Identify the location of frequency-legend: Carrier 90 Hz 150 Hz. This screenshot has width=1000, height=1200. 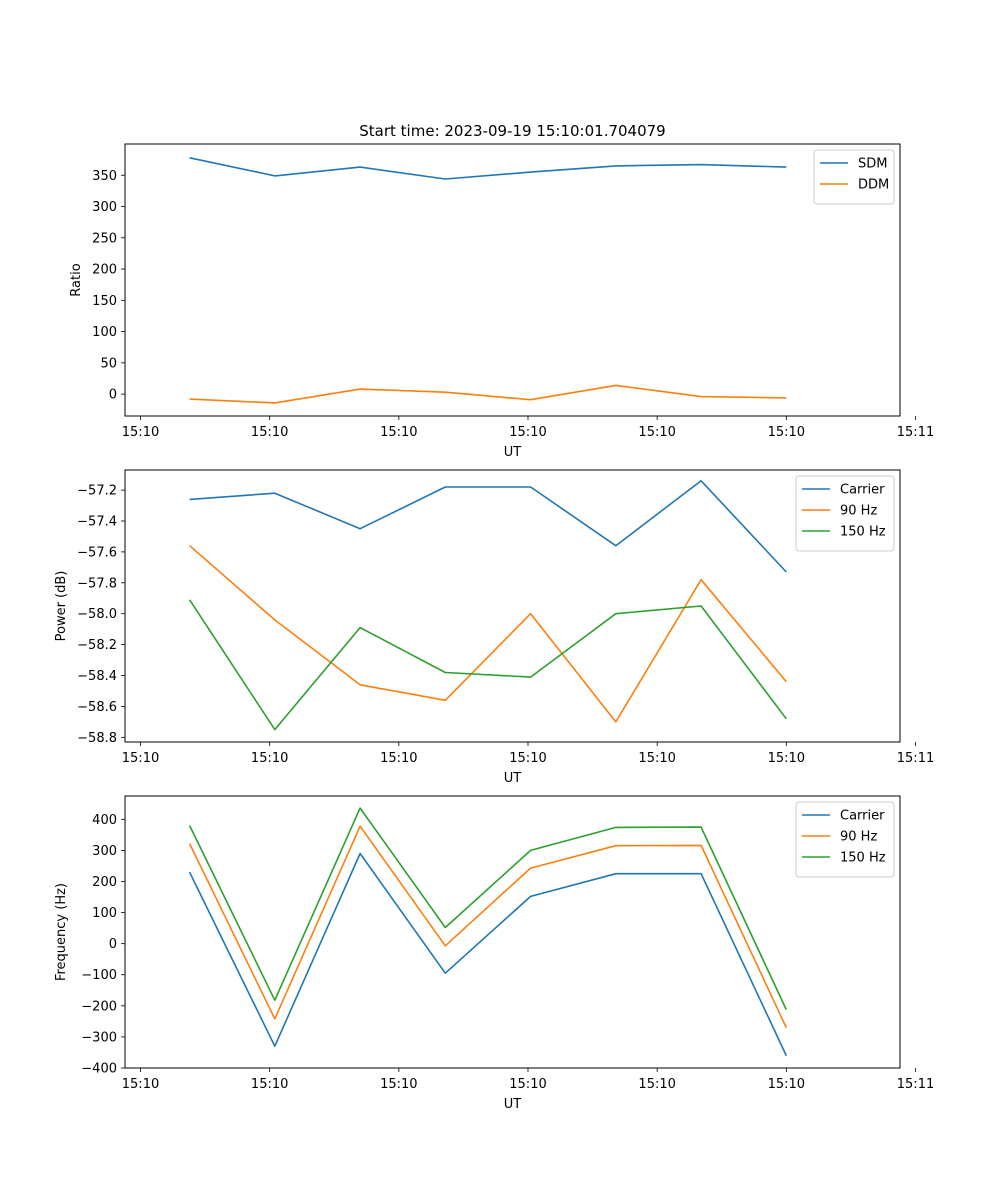
(845, 839).